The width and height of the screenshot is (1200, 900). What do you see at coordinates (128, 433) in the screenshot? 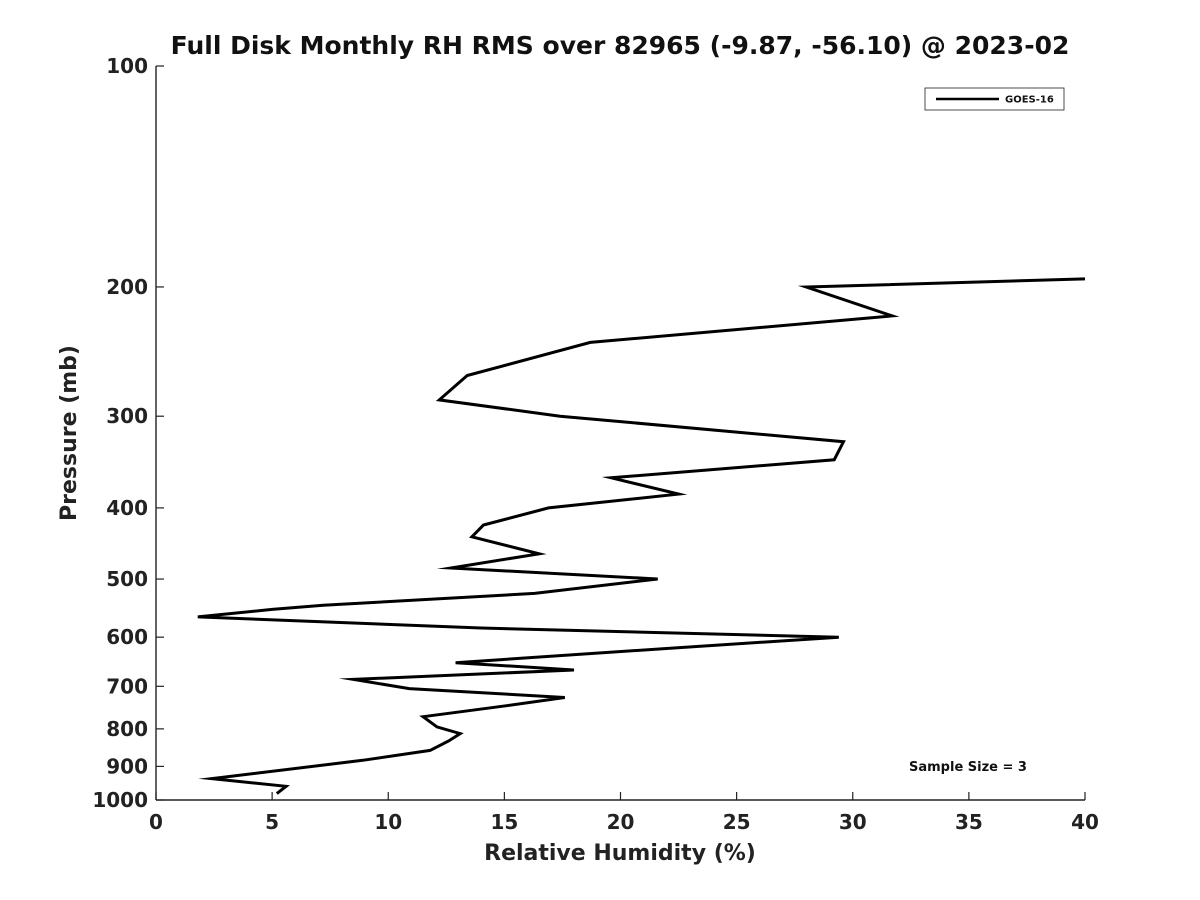
I see `y-axis-ticks: 100 200 300 400 500 600 700 800 900 1000` at bounding box center [128, 433].